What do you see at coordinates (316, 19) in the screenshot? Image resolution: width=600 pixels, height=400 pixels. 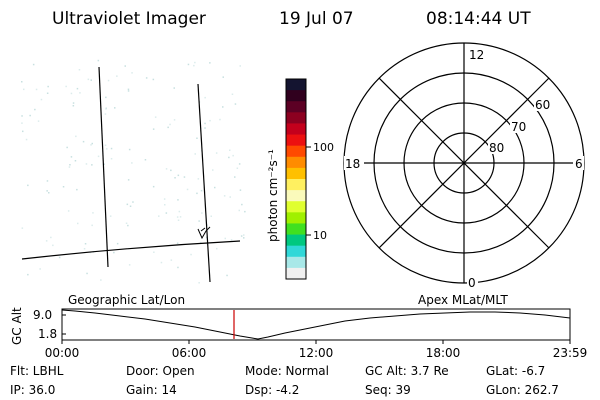 I see `date-label: 19 Jul 07` at bounding box center [316, 19].